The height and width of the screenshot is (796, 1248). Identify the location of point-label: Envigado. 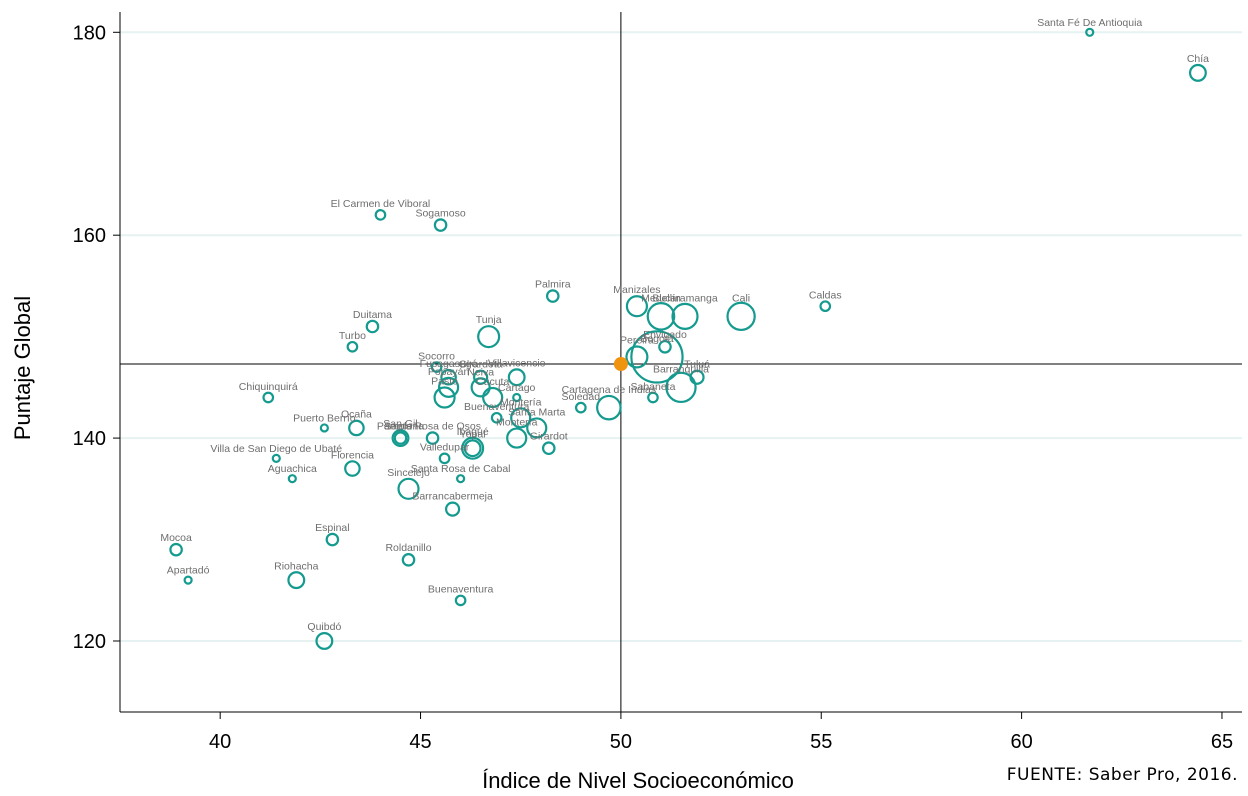
(665, 335).